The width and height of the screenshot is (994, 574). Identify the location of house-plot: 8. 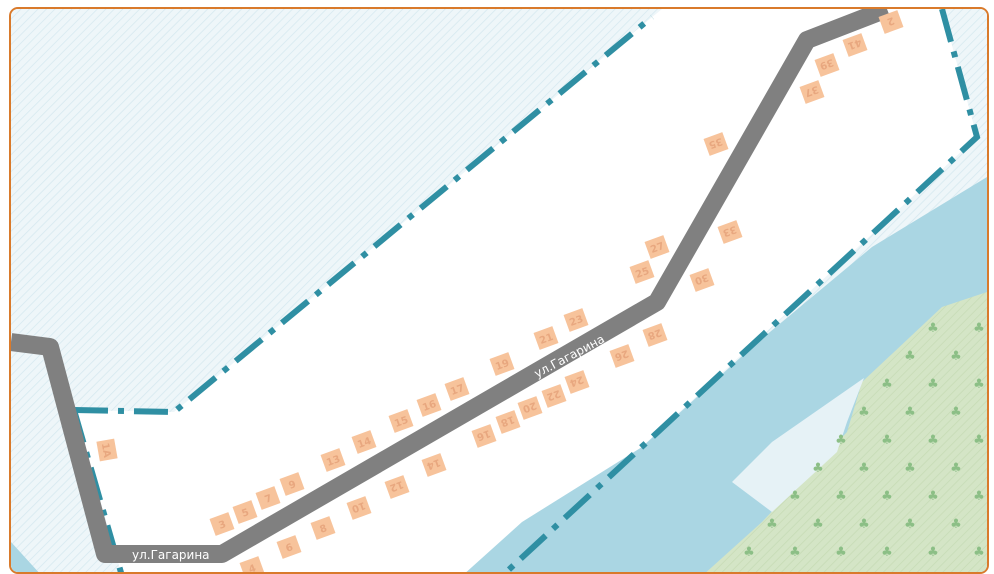
(323, 528).